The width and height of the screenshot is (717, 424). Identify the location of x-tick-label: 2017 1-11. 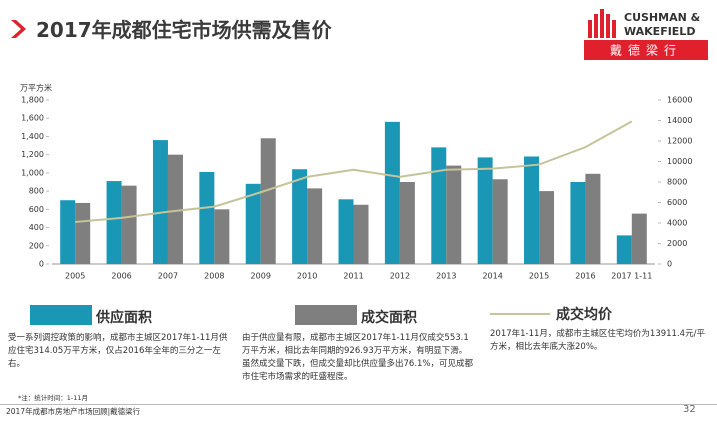
(631, 276).